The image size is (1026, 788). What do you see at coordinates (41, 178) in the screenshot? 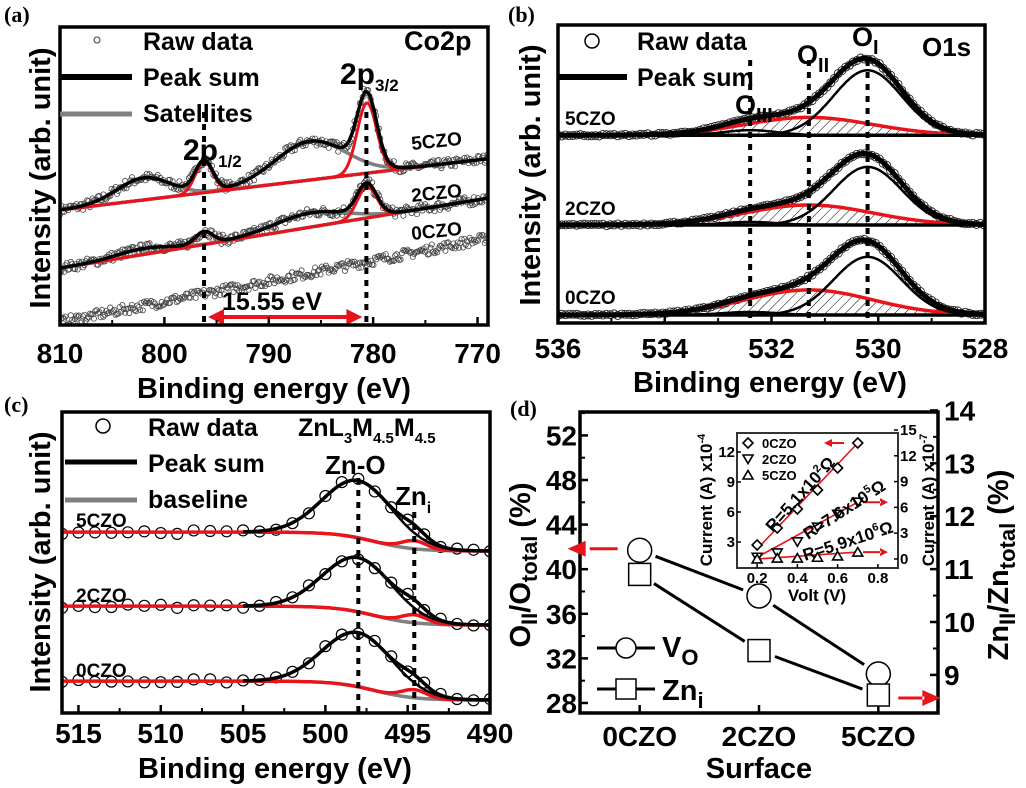
I see `ylabel-a: Intensity (arb. unit)` at bounding box center [41, 178].